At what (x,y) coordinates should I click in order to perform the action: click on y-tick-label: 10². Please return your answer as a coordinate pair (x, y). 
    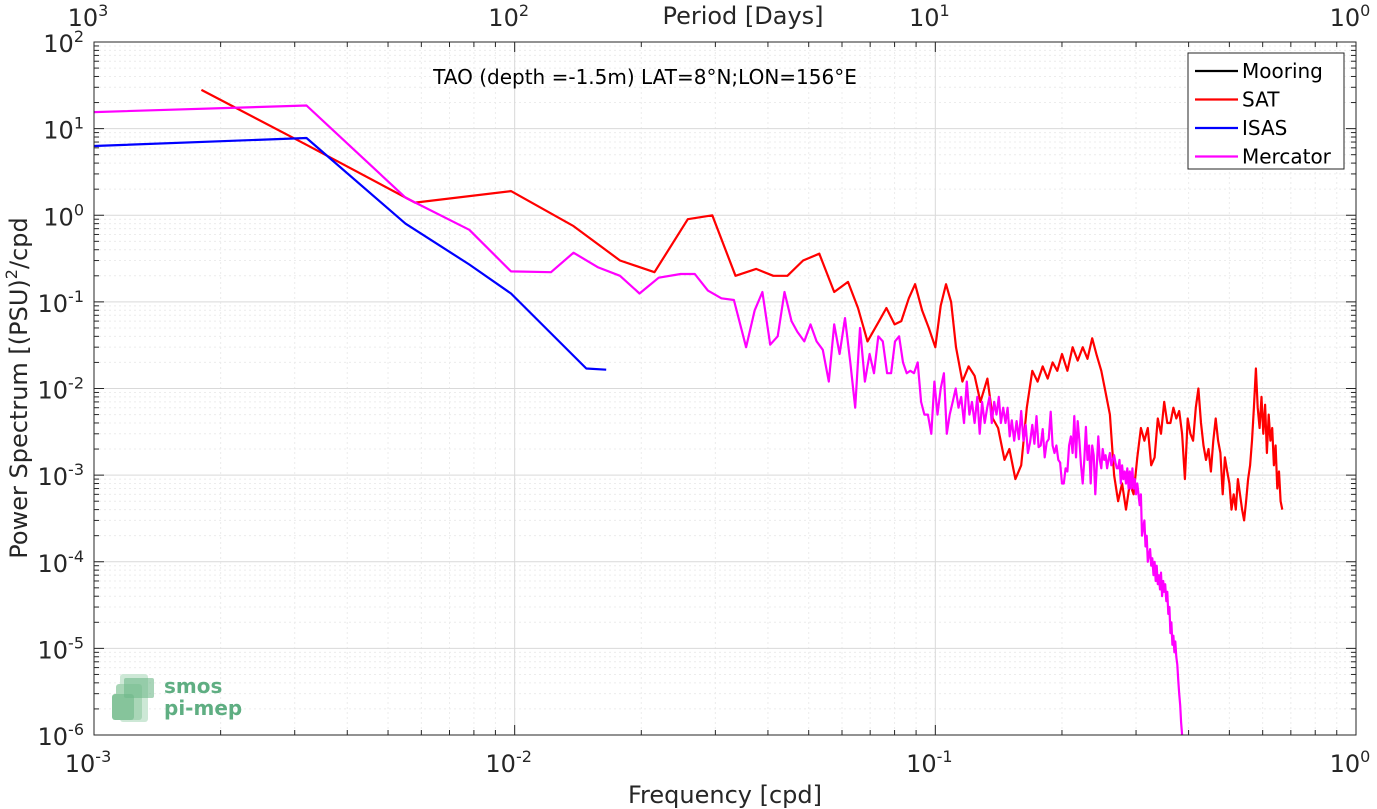
    Looking at the image, I should click on (63, 42).